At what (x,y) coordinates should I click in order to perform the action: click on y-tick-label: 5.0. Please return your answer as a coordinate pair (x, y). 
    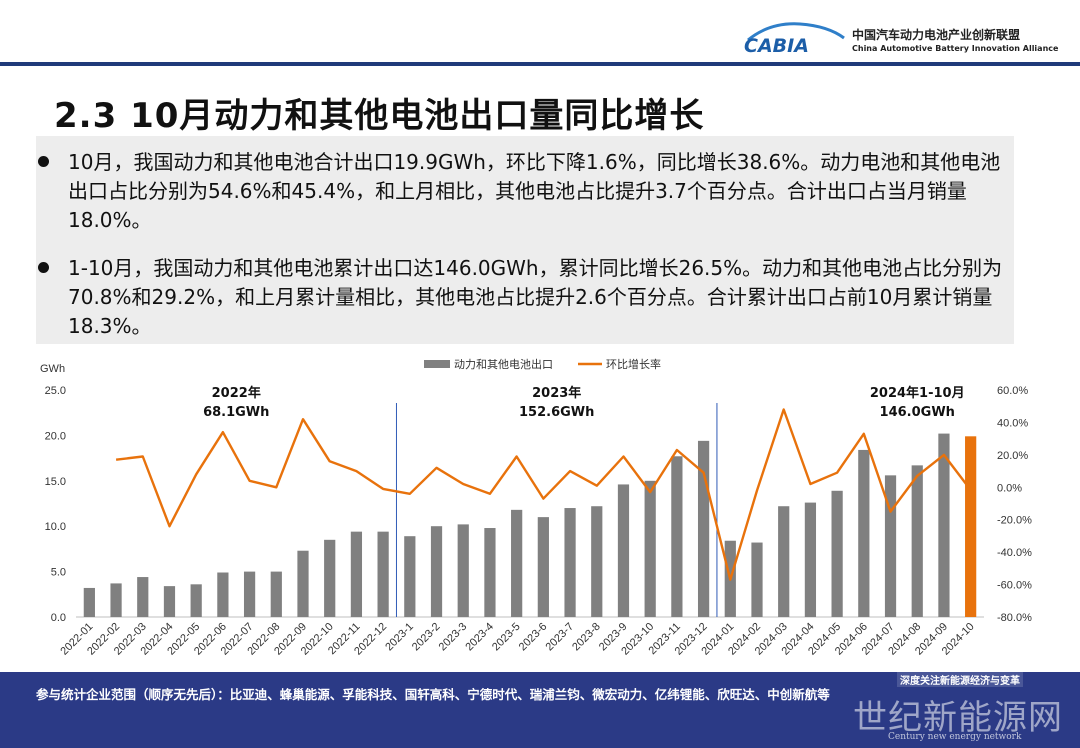
    Looking at the image, I should click on (58, 573).